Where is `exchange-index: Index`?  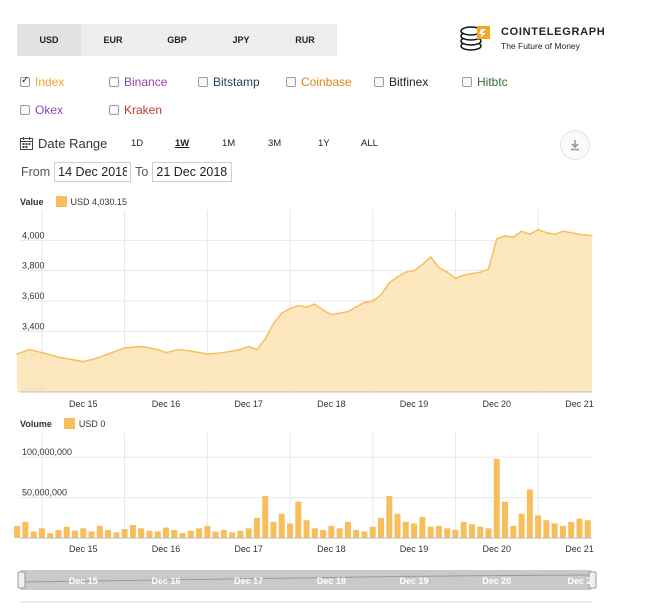 exchange-index: Index is located at coordinates (42, 82).